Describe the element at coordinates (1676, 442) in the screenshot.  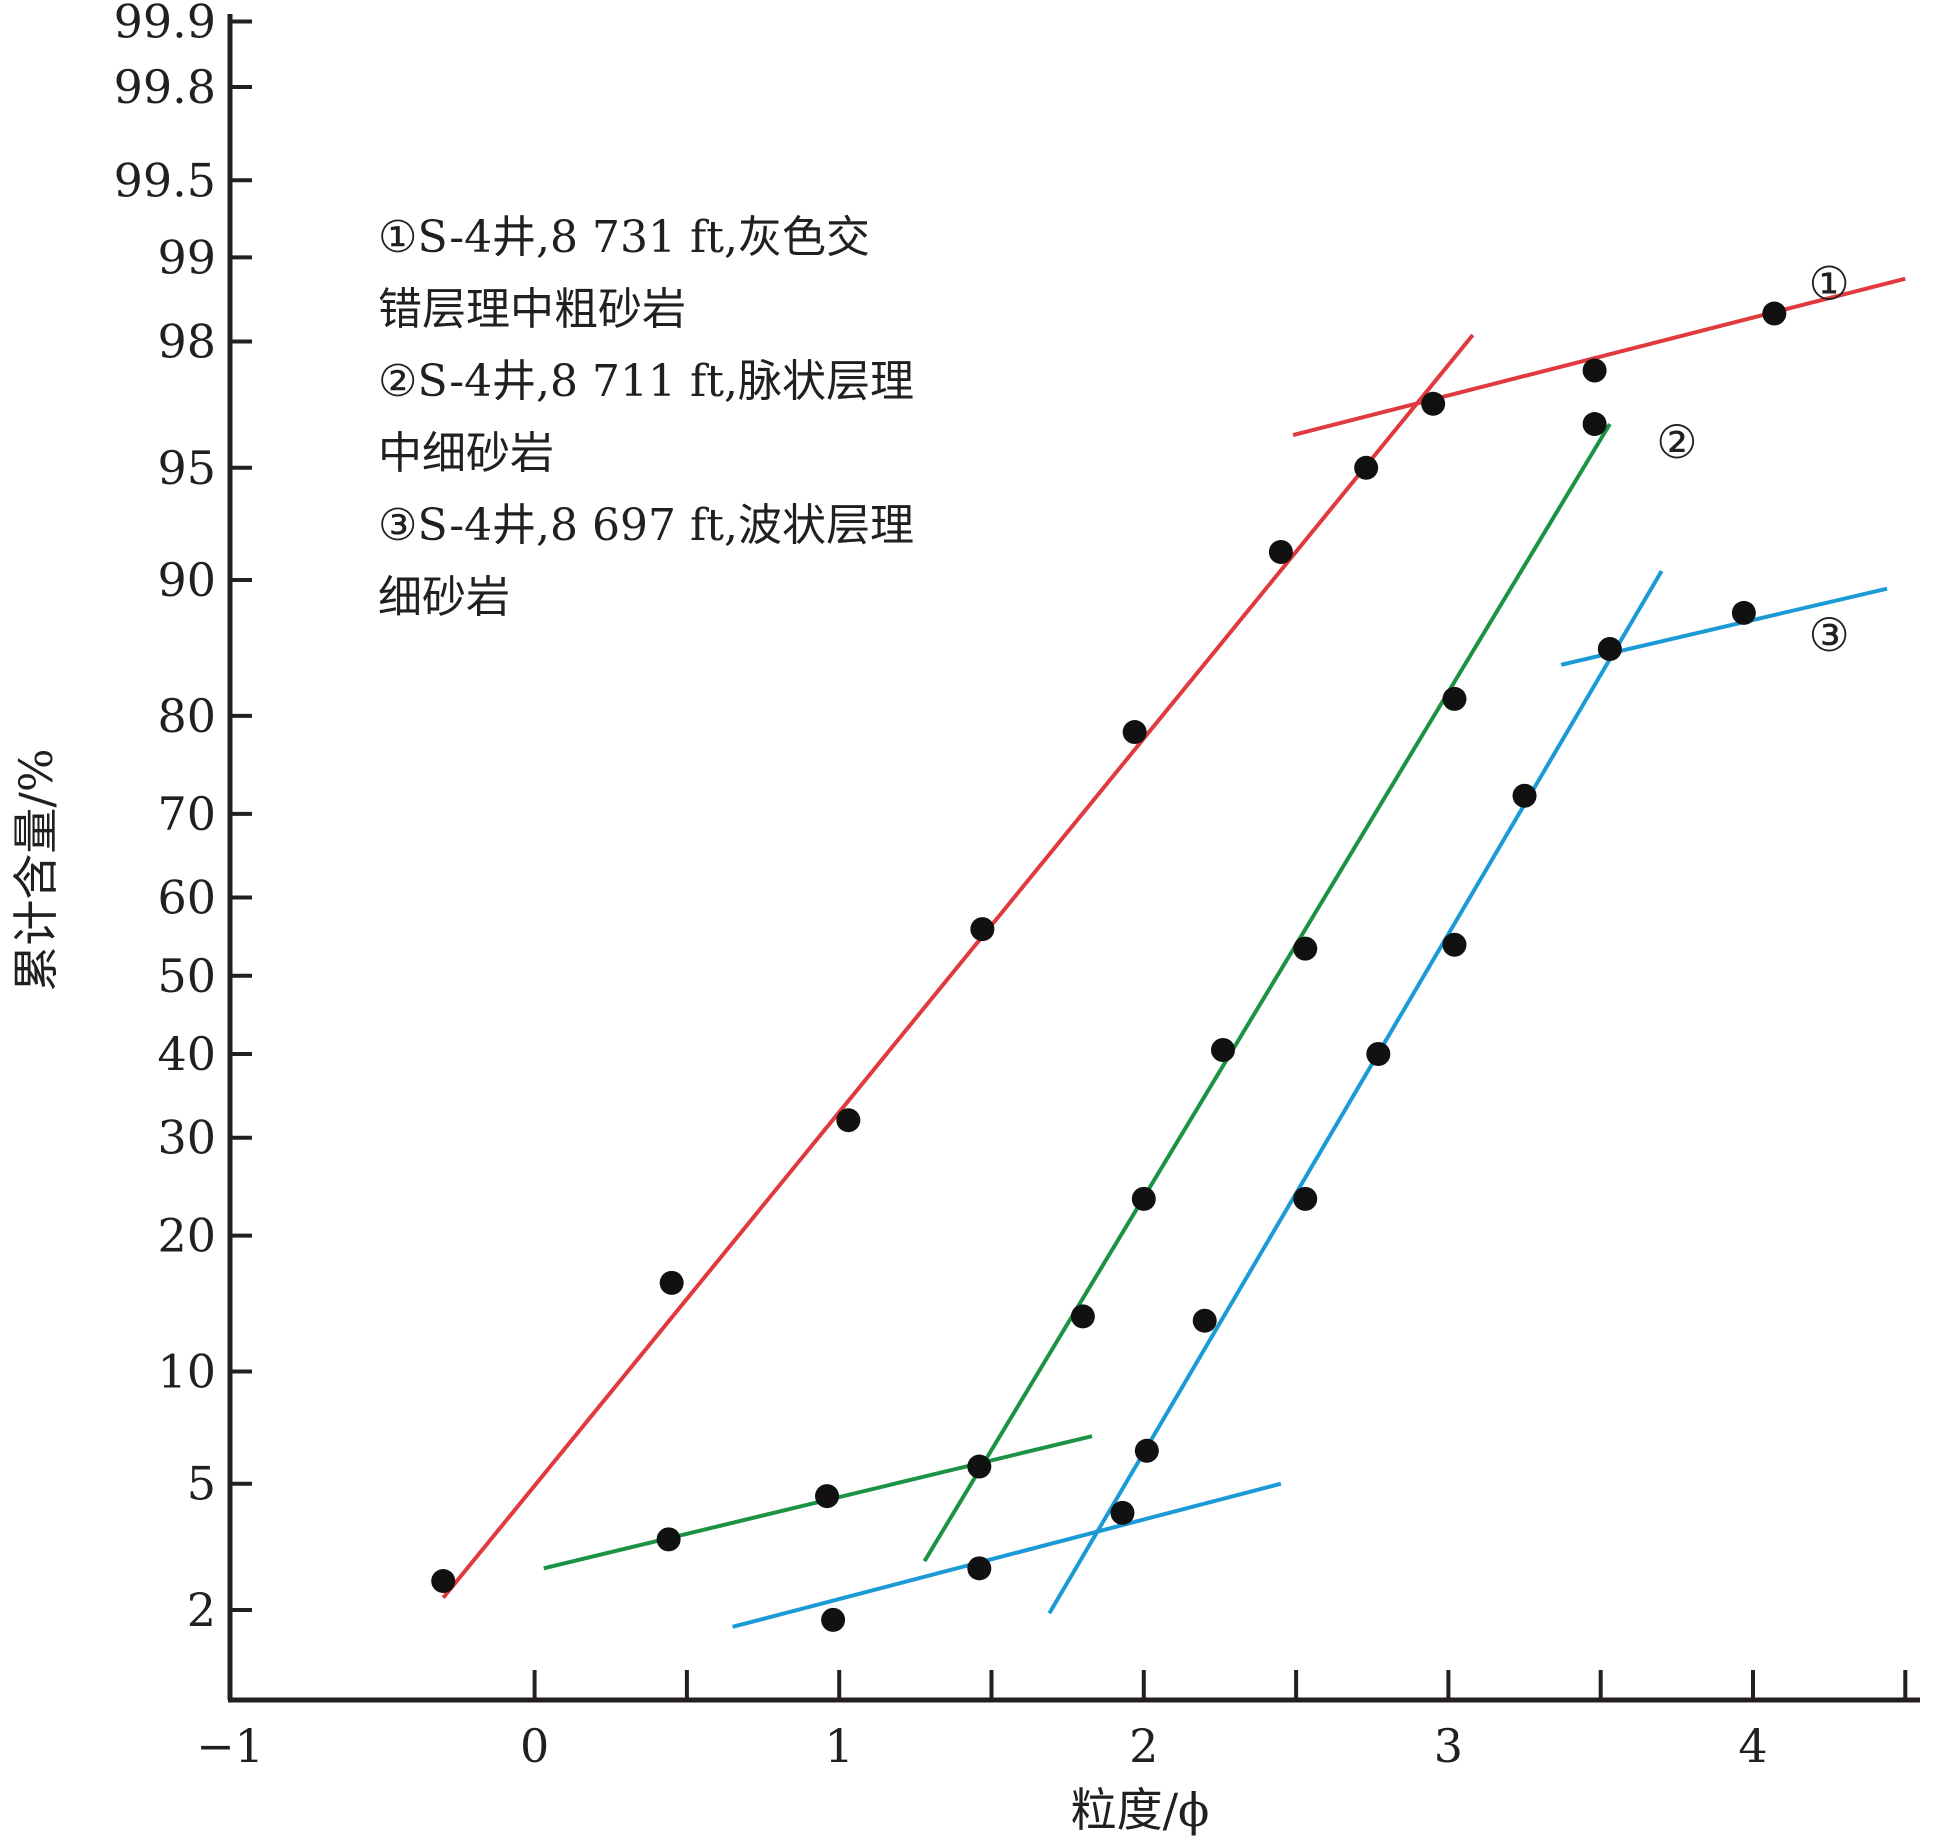
I see `series-tag: ②` at that location.